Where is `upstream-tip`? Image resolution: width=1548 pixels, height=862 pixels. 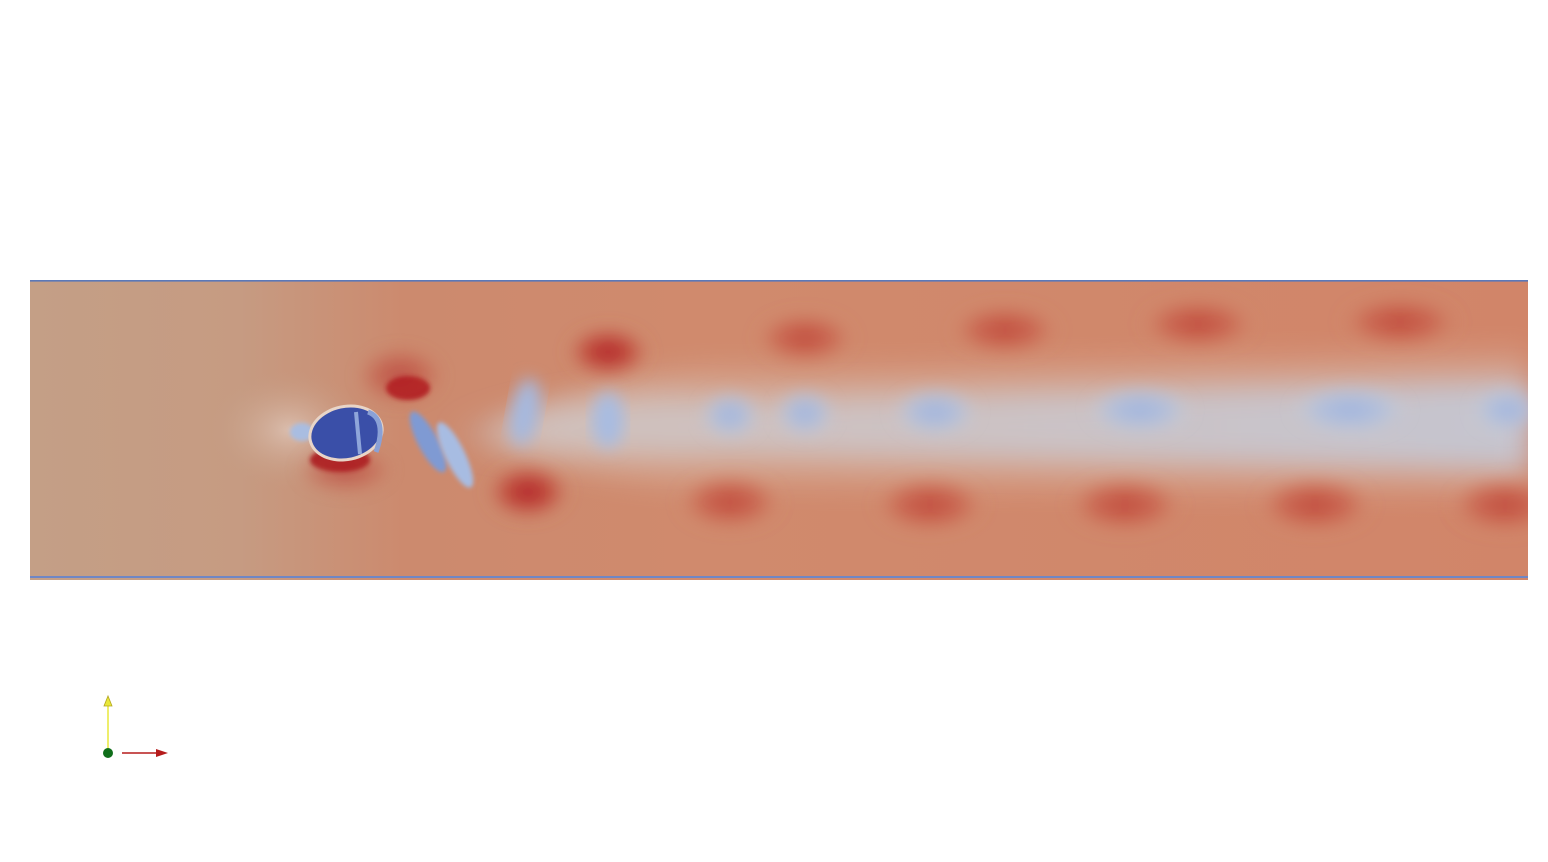
upstream-tip is located at coordinates (302, 432).